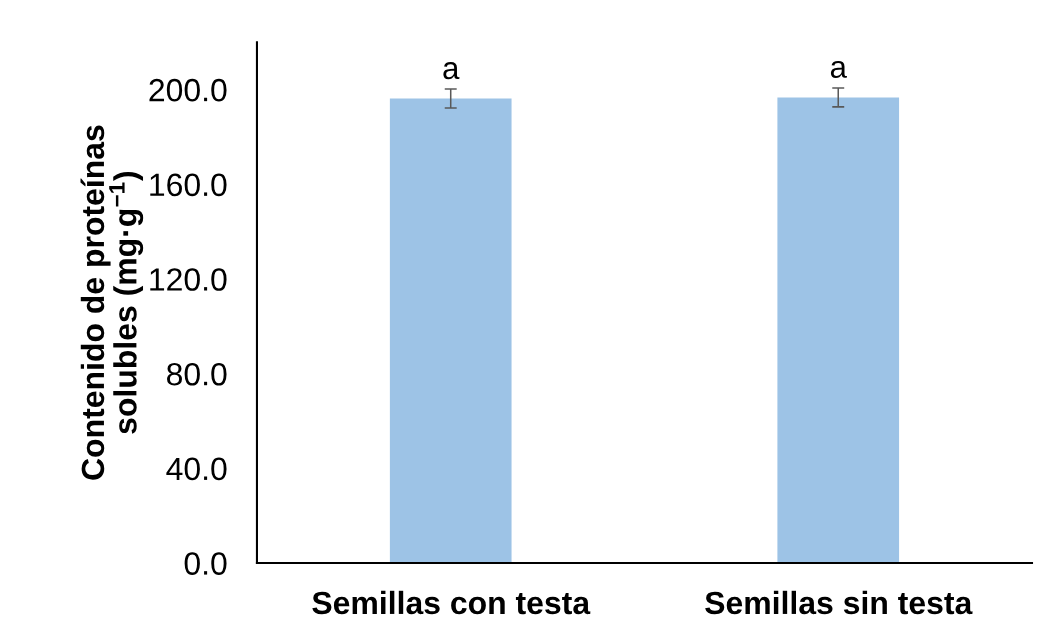 This screenshot has height=640, width=1042. I want to click on y-tick-label: 80.0, so click(197, 374).